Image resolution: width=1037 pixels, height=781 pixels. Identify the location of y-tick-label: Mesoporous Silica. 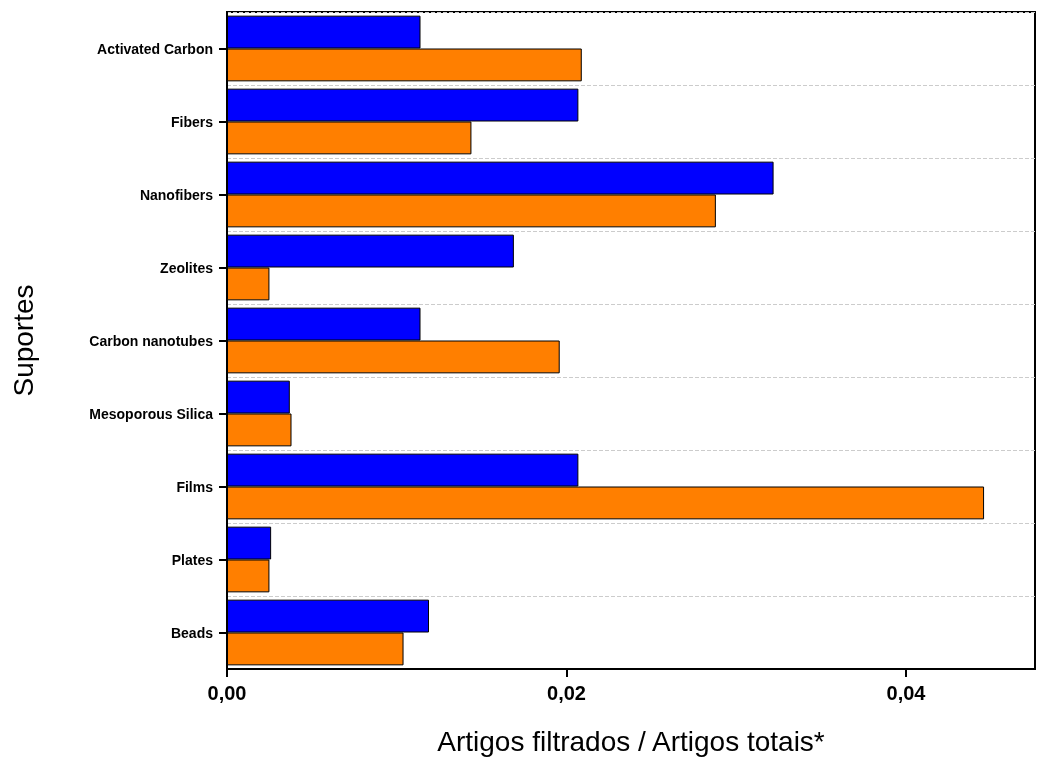
(151, 413).